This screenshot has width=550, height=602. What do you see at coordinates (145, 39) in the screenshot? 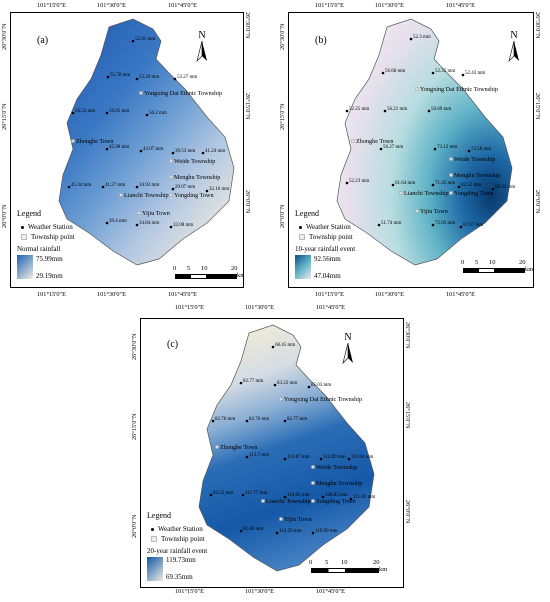
I see `station-value-label: 52.91 mm` at bounding box center [145, 39].